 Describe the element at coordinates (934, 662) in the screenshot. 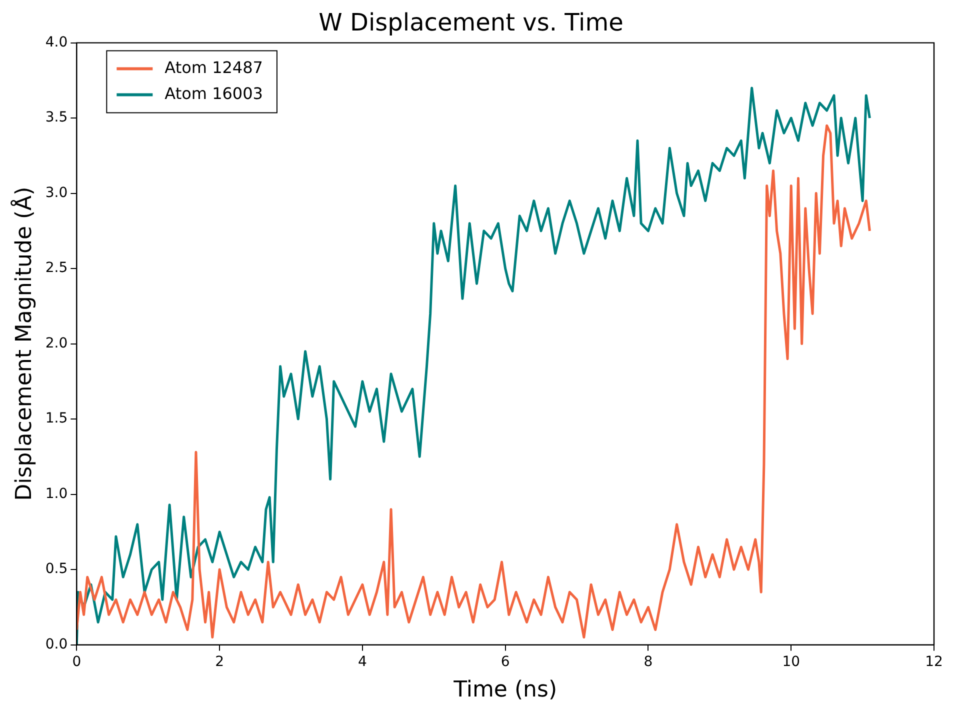

I see `x-tick-label: 12` at that location.